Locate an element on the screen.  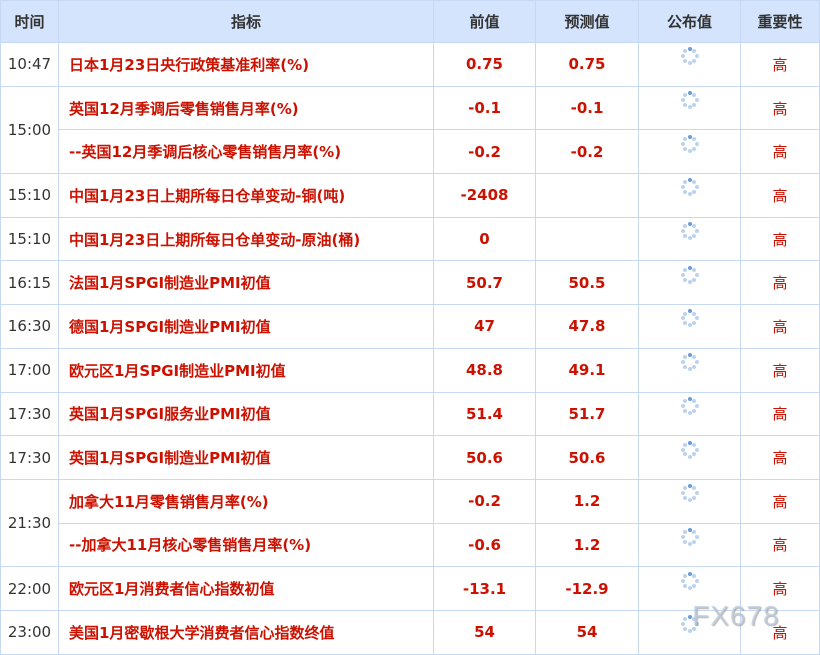
indicator-name: 日本1月23日央行政策基准利率(%) is located at coordinates (246, 64).